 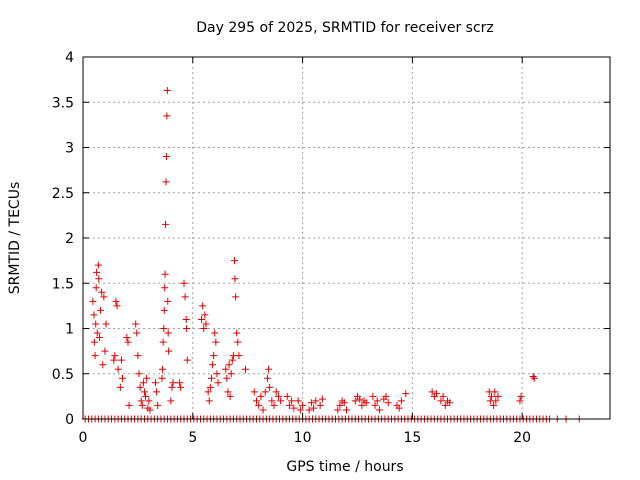 What do you see at coordinates (412, 438) in the screenshot?
I see `x-tick-label: 15` at bounding box center [412, 438].